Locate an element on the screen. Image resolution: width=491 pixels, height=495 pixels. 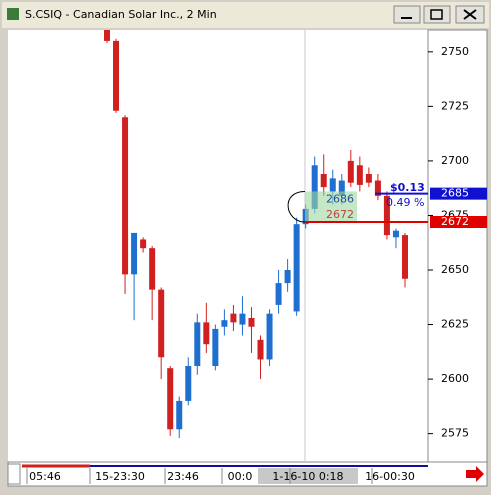
time-label: 00:0 is located at coordinates (240, 476).